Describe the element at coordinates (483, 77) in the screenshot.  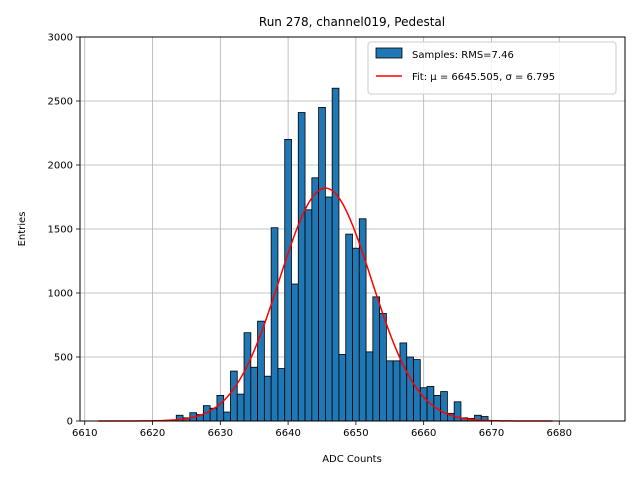
I see `legend-label-fit: Fit: μ = 6645.505, σ = 6.795` at that location.